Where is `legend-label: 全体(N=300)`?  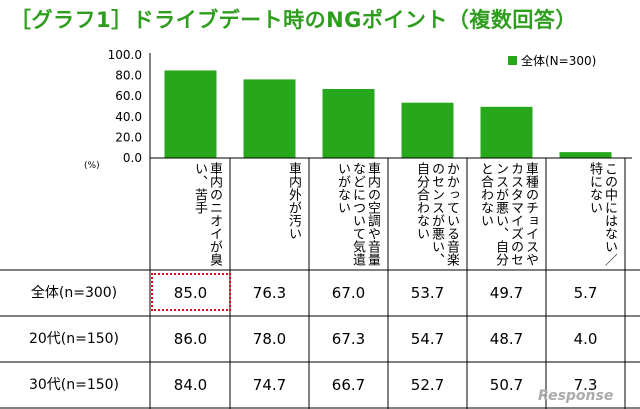 legend-label: 全体(N=300) is located at coordinates (559, 61).